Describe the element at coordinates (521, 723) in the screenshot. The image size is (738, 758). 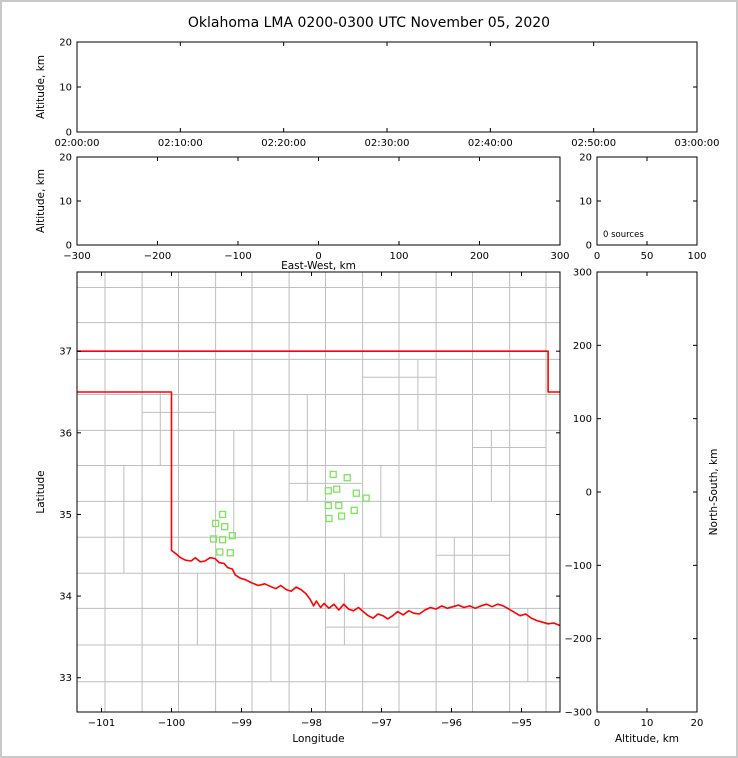
I see `x-tick-label: −95` at that location.